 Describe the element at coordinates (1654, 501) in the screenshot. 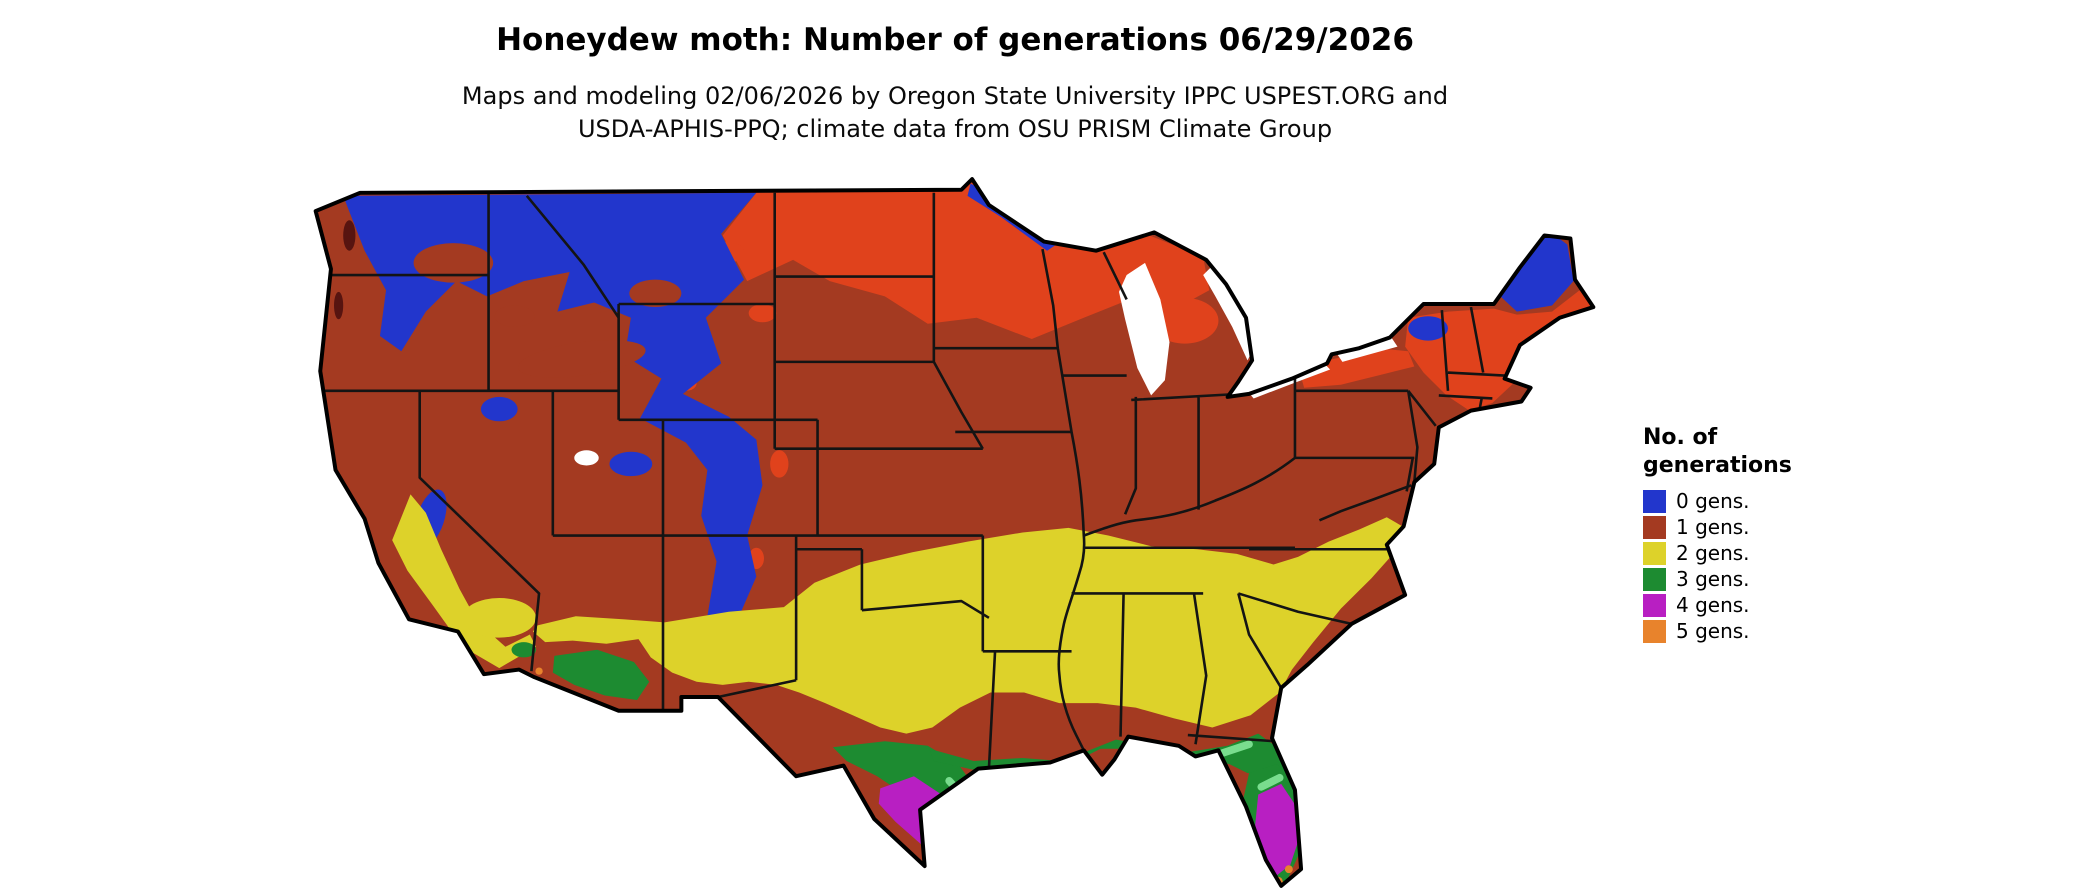

I see `legend-swatch-0-gens` at that location.